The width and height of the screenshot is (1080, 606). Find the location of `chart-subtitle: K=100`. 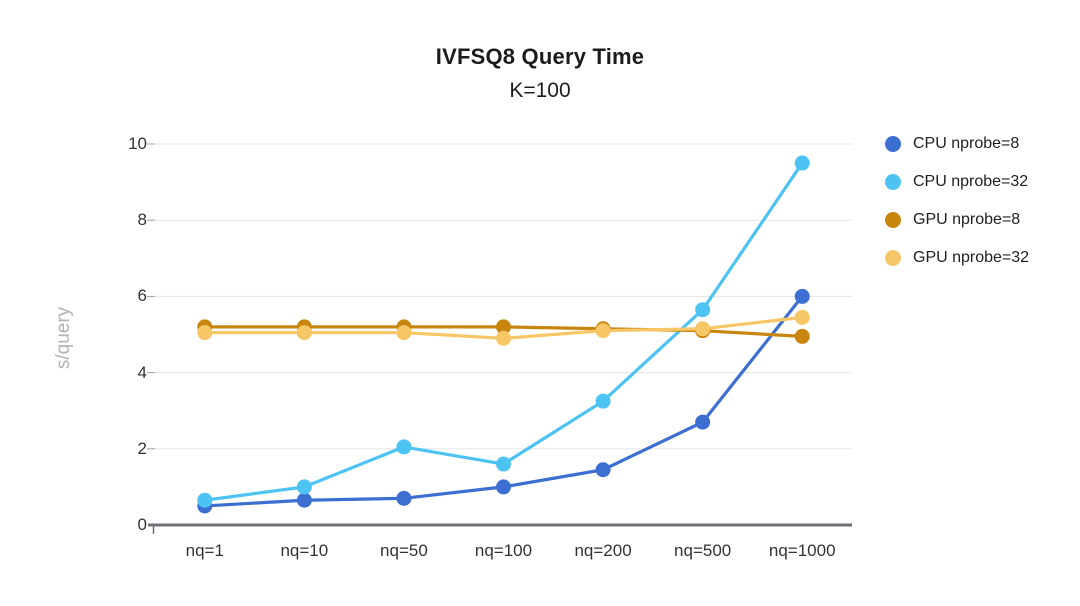

chart-subtitle: K=100 is located at coordinates (540, 90).